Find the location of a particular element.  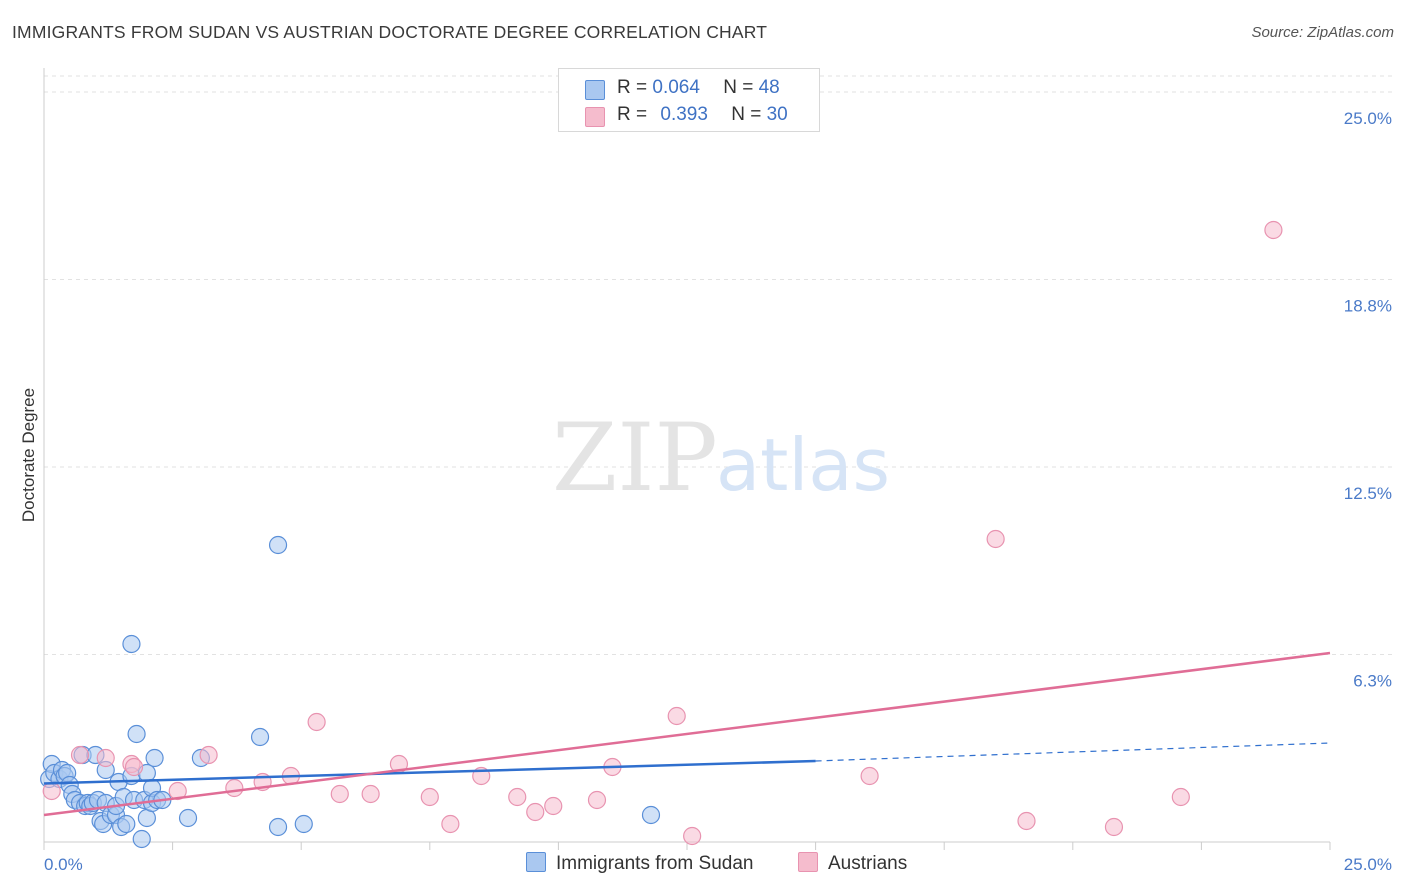

bottom-legend-sudan: Immigrants from Sudan is located at coordinates (639, 863).